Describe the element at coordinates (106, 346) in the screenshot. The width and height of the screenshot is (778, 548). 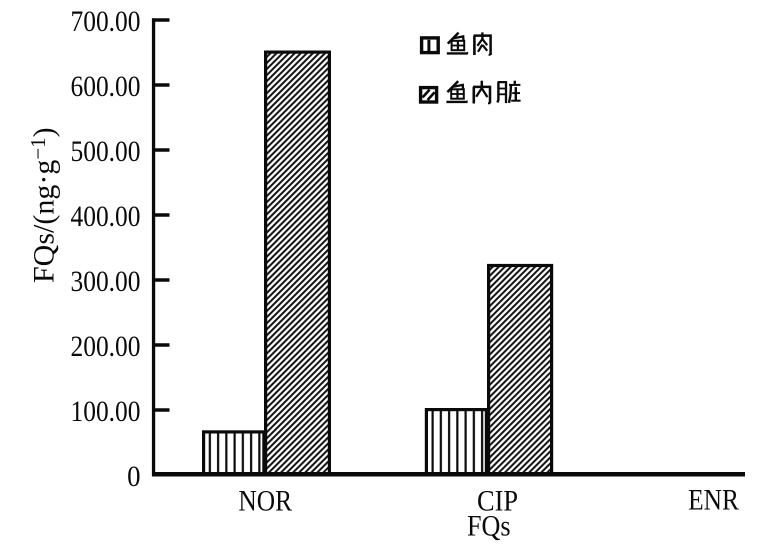
I see `svg-text: 200.00` at that location.